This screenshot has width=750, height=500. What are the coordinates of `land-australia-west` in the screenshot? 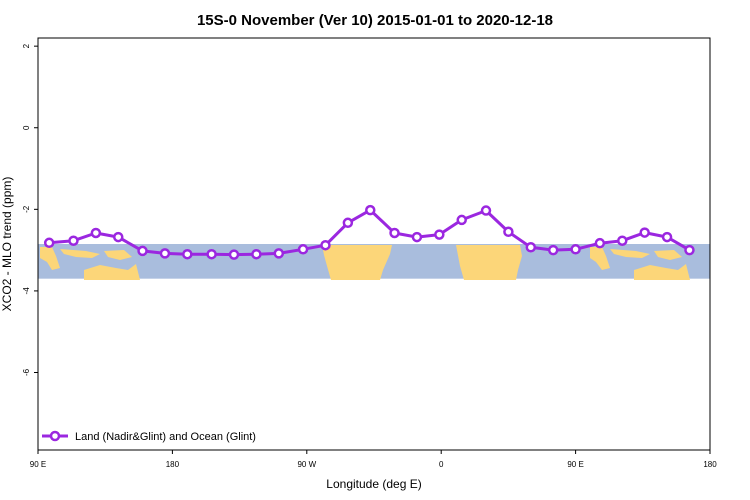 It's located at (112, 272).